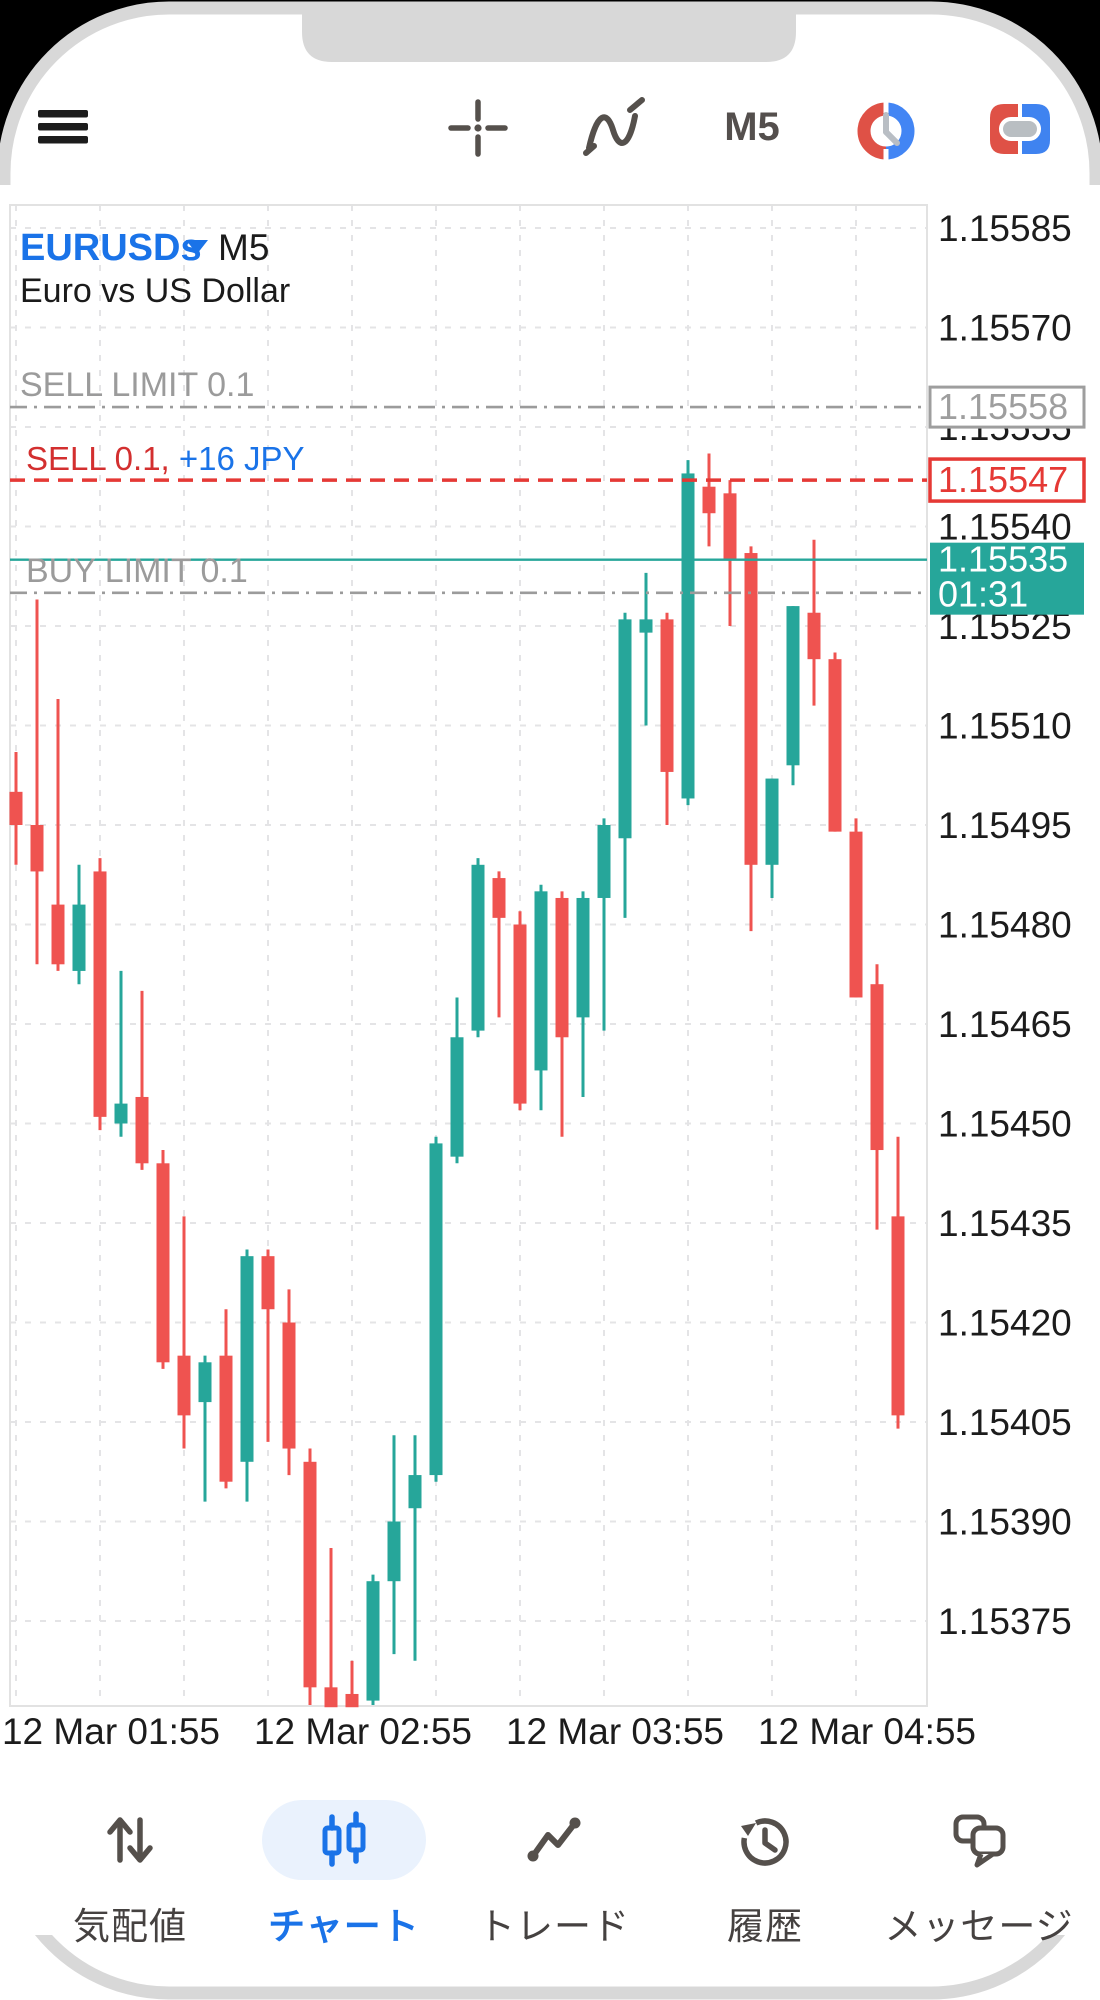 This screenshot has width=1100, height=2000. What do you see at coordinates (344, 1926) in the screenshot?
I see `nav-label-chart: チャート` at bounding box center [344, 1926].